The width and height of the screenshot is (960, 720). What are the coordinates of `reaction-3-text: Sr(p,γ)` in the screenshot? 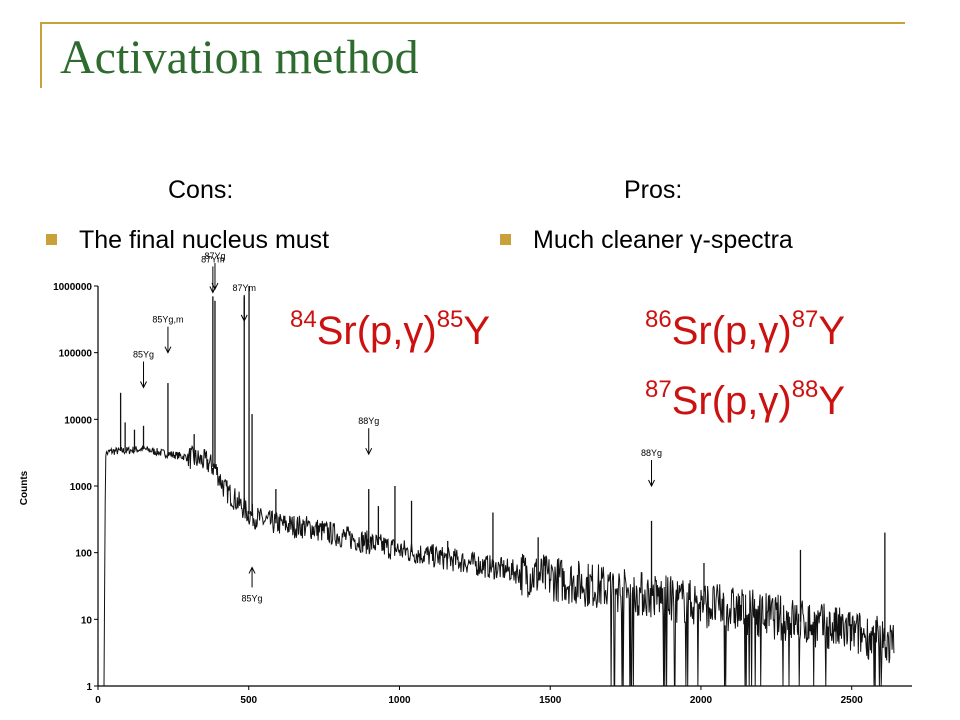 It's located at (731, 401).